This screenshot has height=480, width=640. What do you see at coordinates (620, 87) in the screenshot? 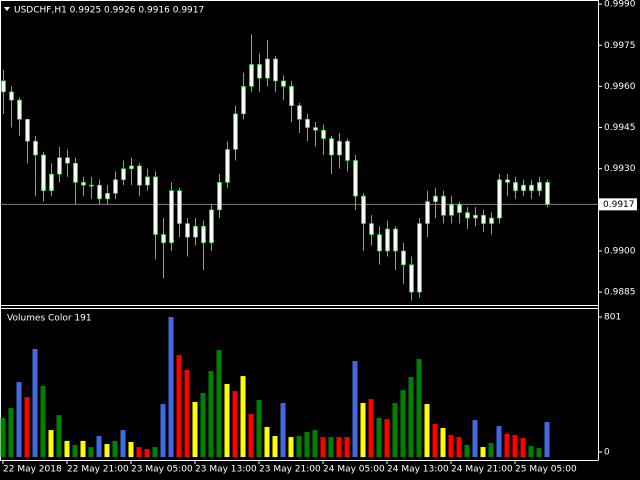
I see `y-tick-label: 0.9960` at bounding box center [620, 87].